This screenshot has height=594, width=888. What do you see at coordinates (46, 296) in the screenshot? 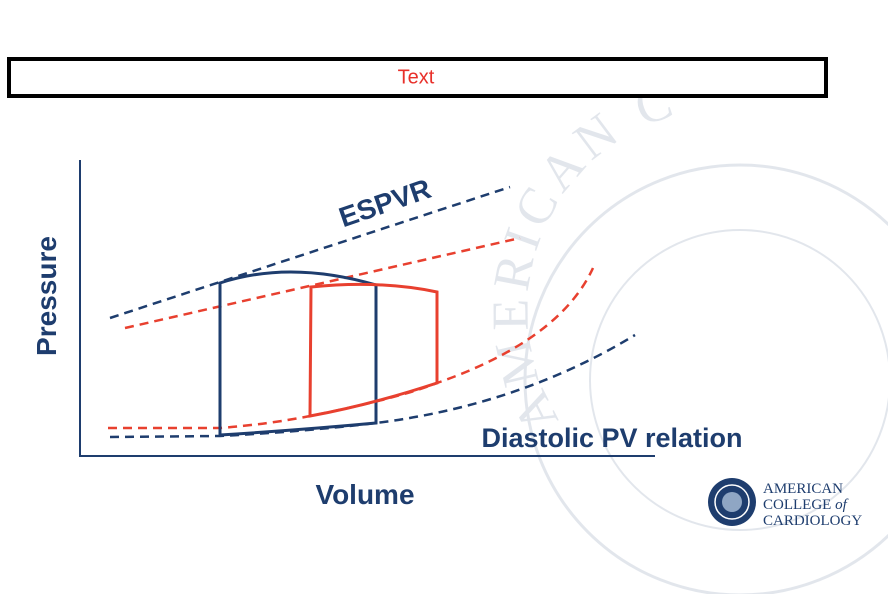
I see `y-axis-label: Pressure` at bounding box center [46, 296].